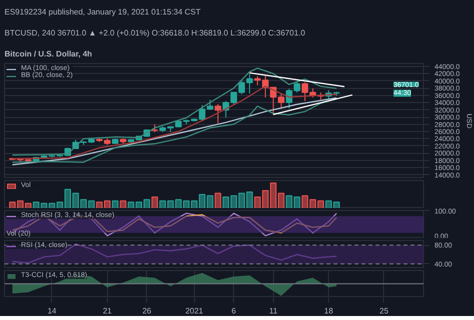 Image resolution: width=474 pixels, height=320 pixels. Describe the element at coordinates (155, 33) in the screenshot. I see `text: BTCUSD, 240 36701.0 ▲ +2.0 (+0.01%) O:36618.0 H:36819.0 L:36299.0 C:36701.0` at that location.